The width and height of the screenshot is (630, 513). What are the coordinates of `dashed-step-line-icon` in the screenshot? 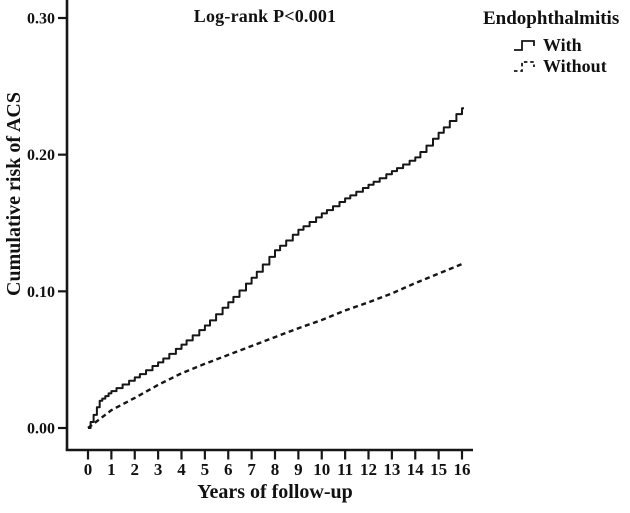 It's located at (524, 66).